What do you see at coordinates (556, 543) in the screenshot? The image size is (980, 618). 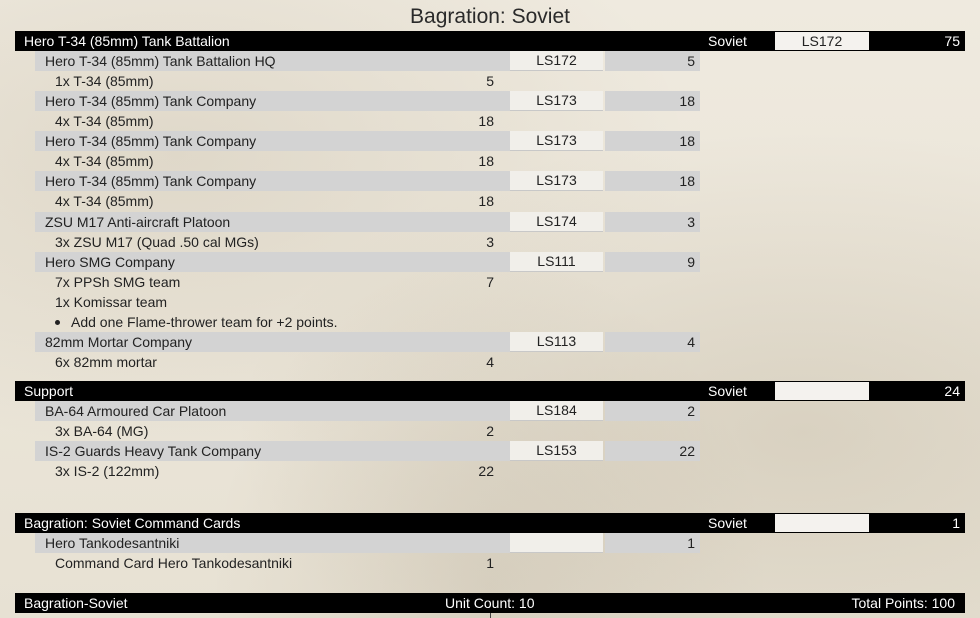 I see `unit-code` at bounding box center [556, 543].